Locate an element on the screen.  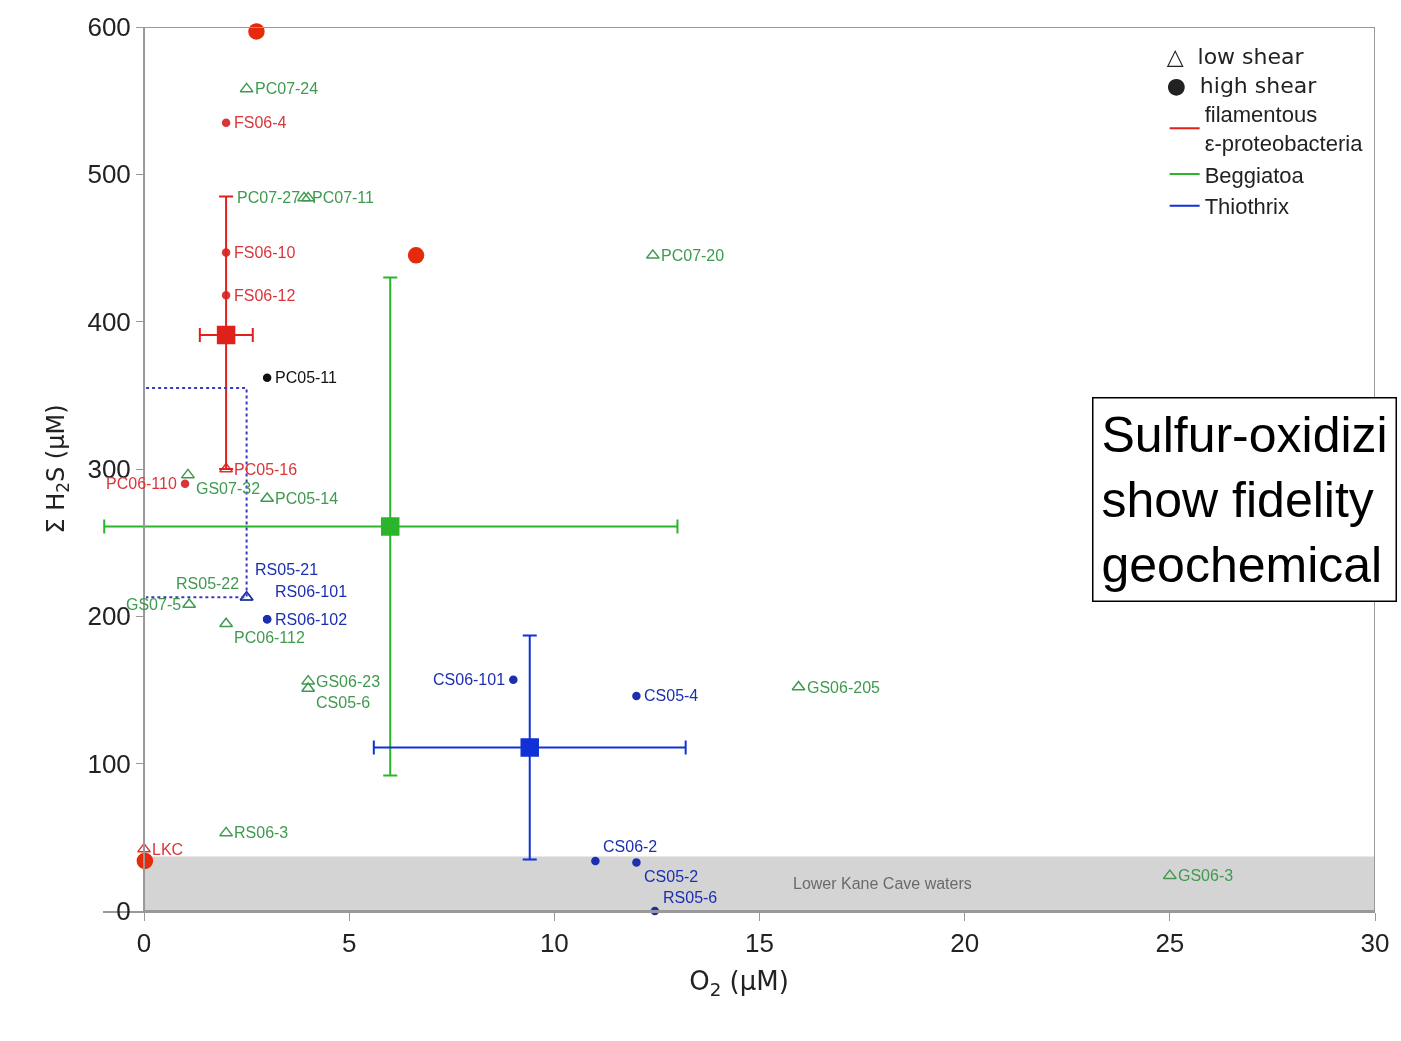
data-label: CS06-101 is located at coordinates (469, 679).